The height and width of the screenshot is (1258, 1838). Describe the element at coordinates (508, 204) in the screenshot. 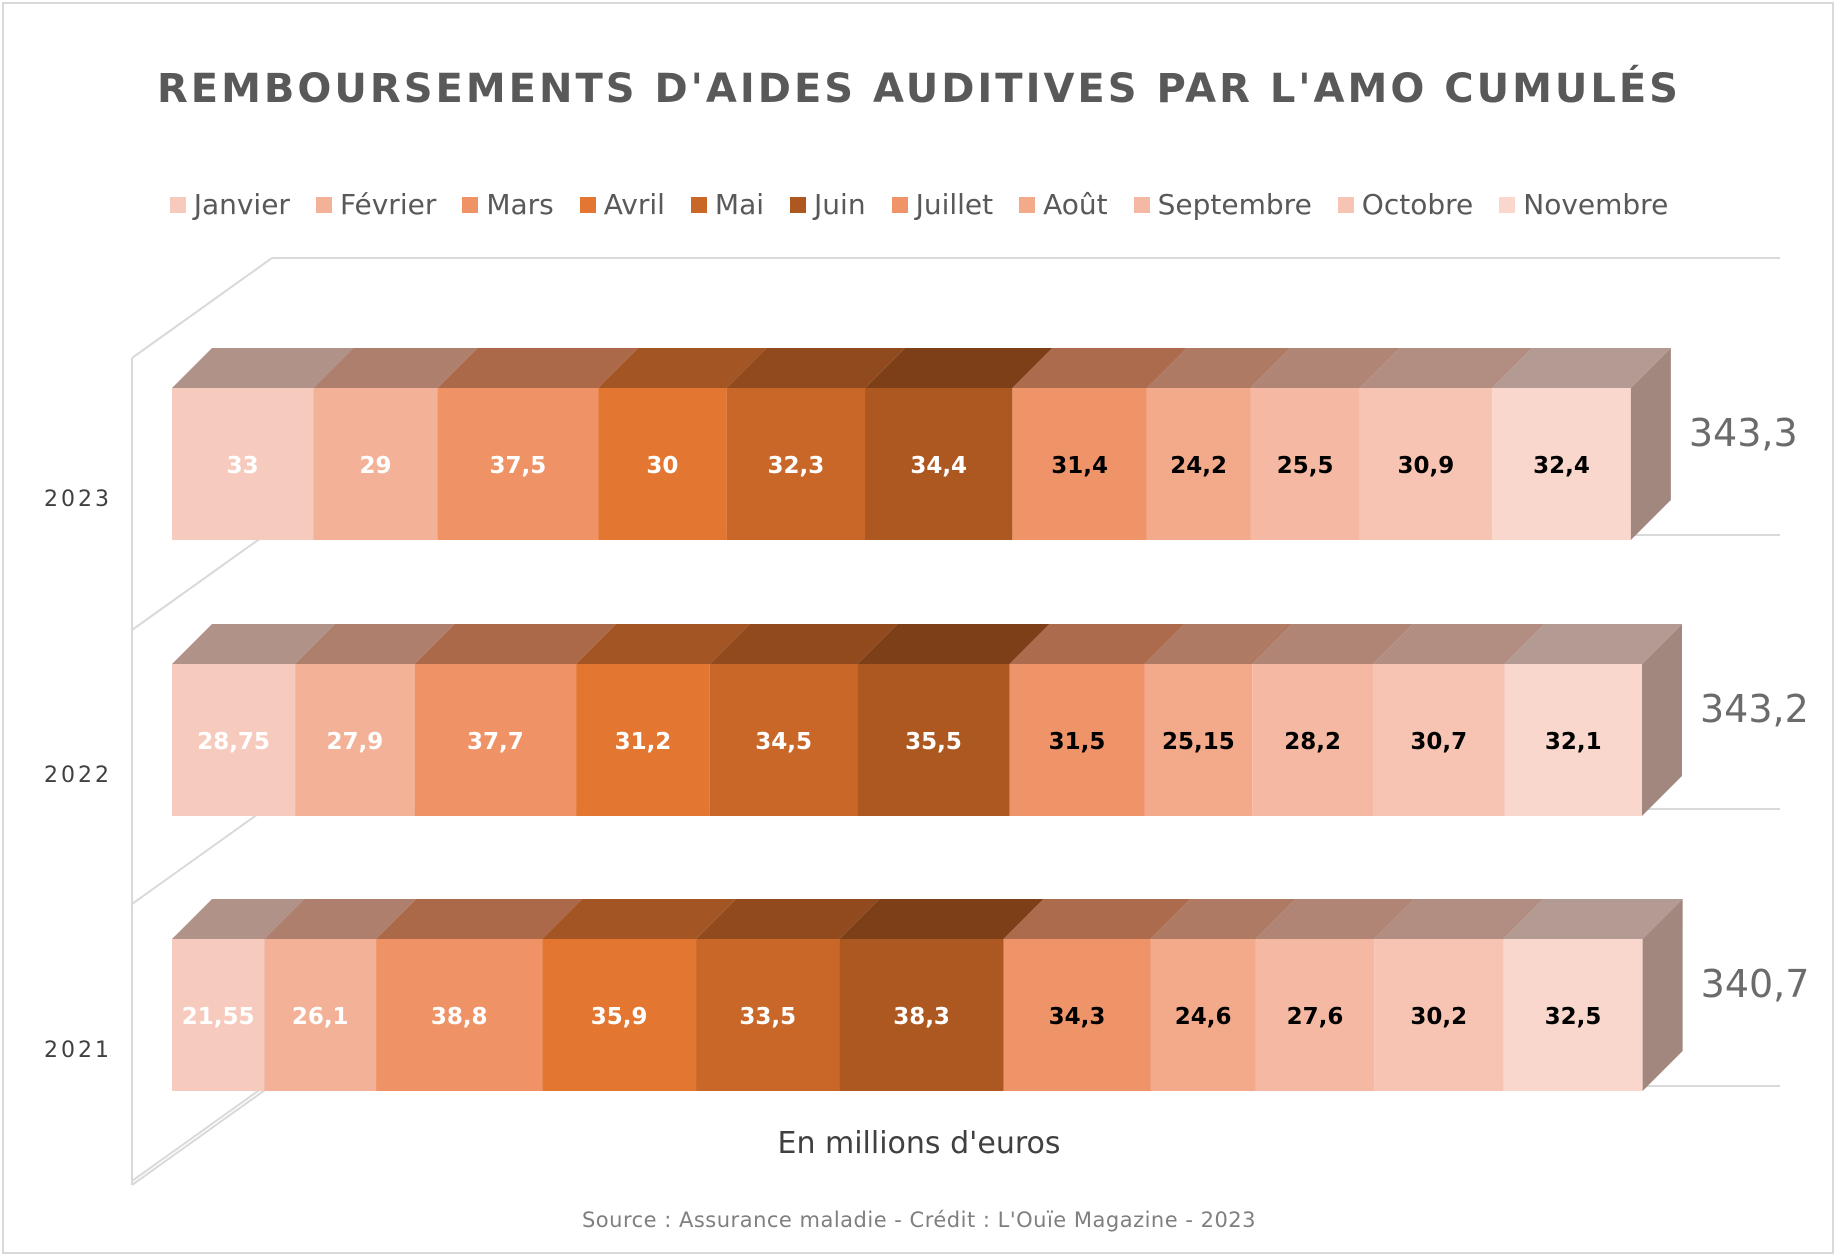

I see `legend-item: Mars` at that location.